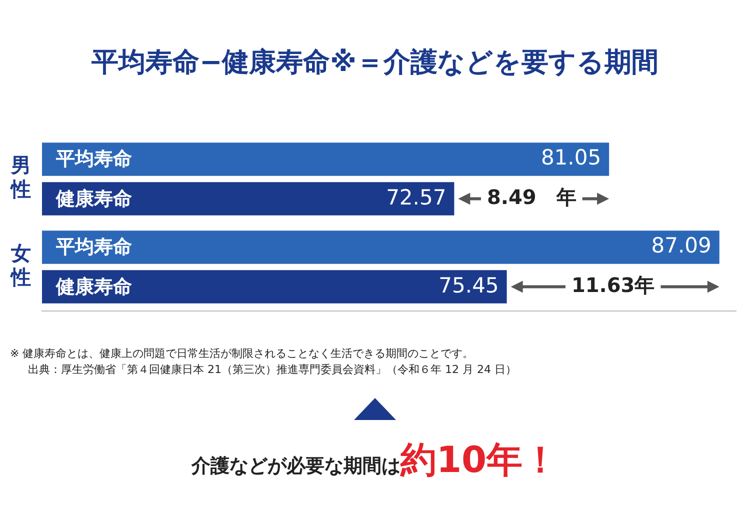 The width and height of the screenshot is (750, 509). What do you see at coordinates (479, 460) in the screenshot?
I see `text: 約10年！` at bounding box center [479, 460].